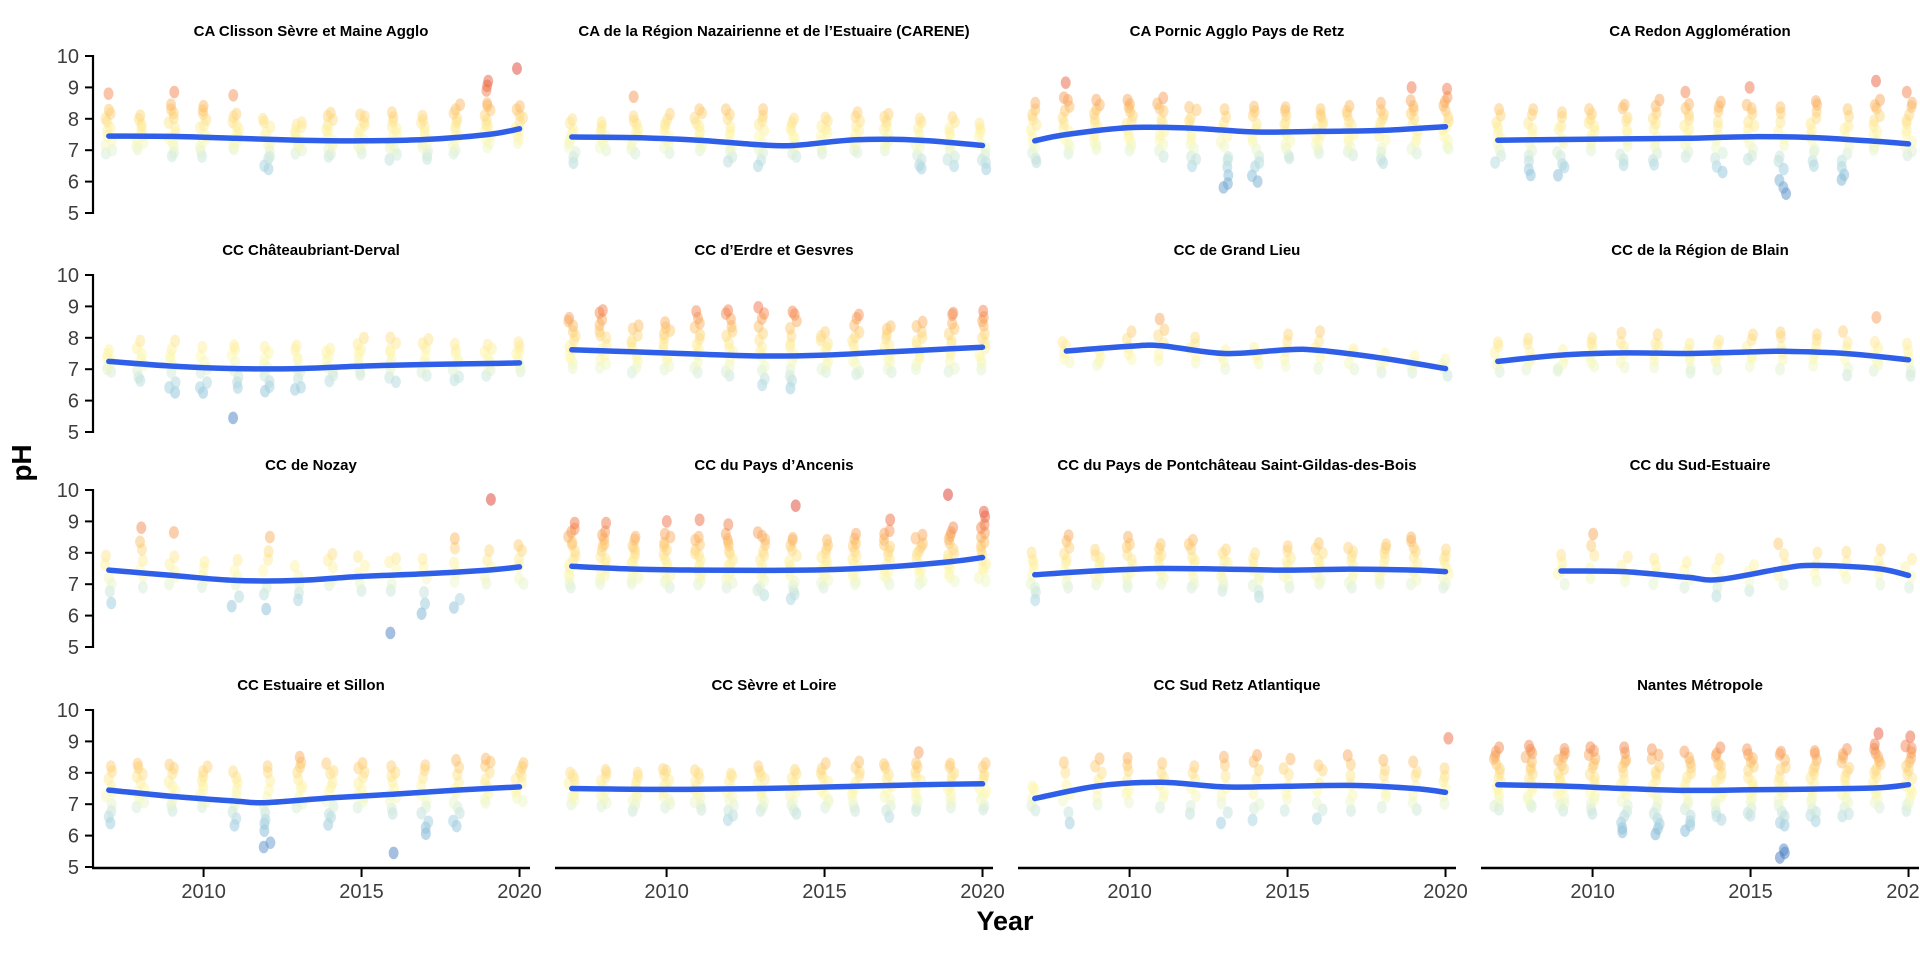 The width and height of the screenshot is (1920, 960). I want to click on y-tick-label: 7, so click(73, 805).